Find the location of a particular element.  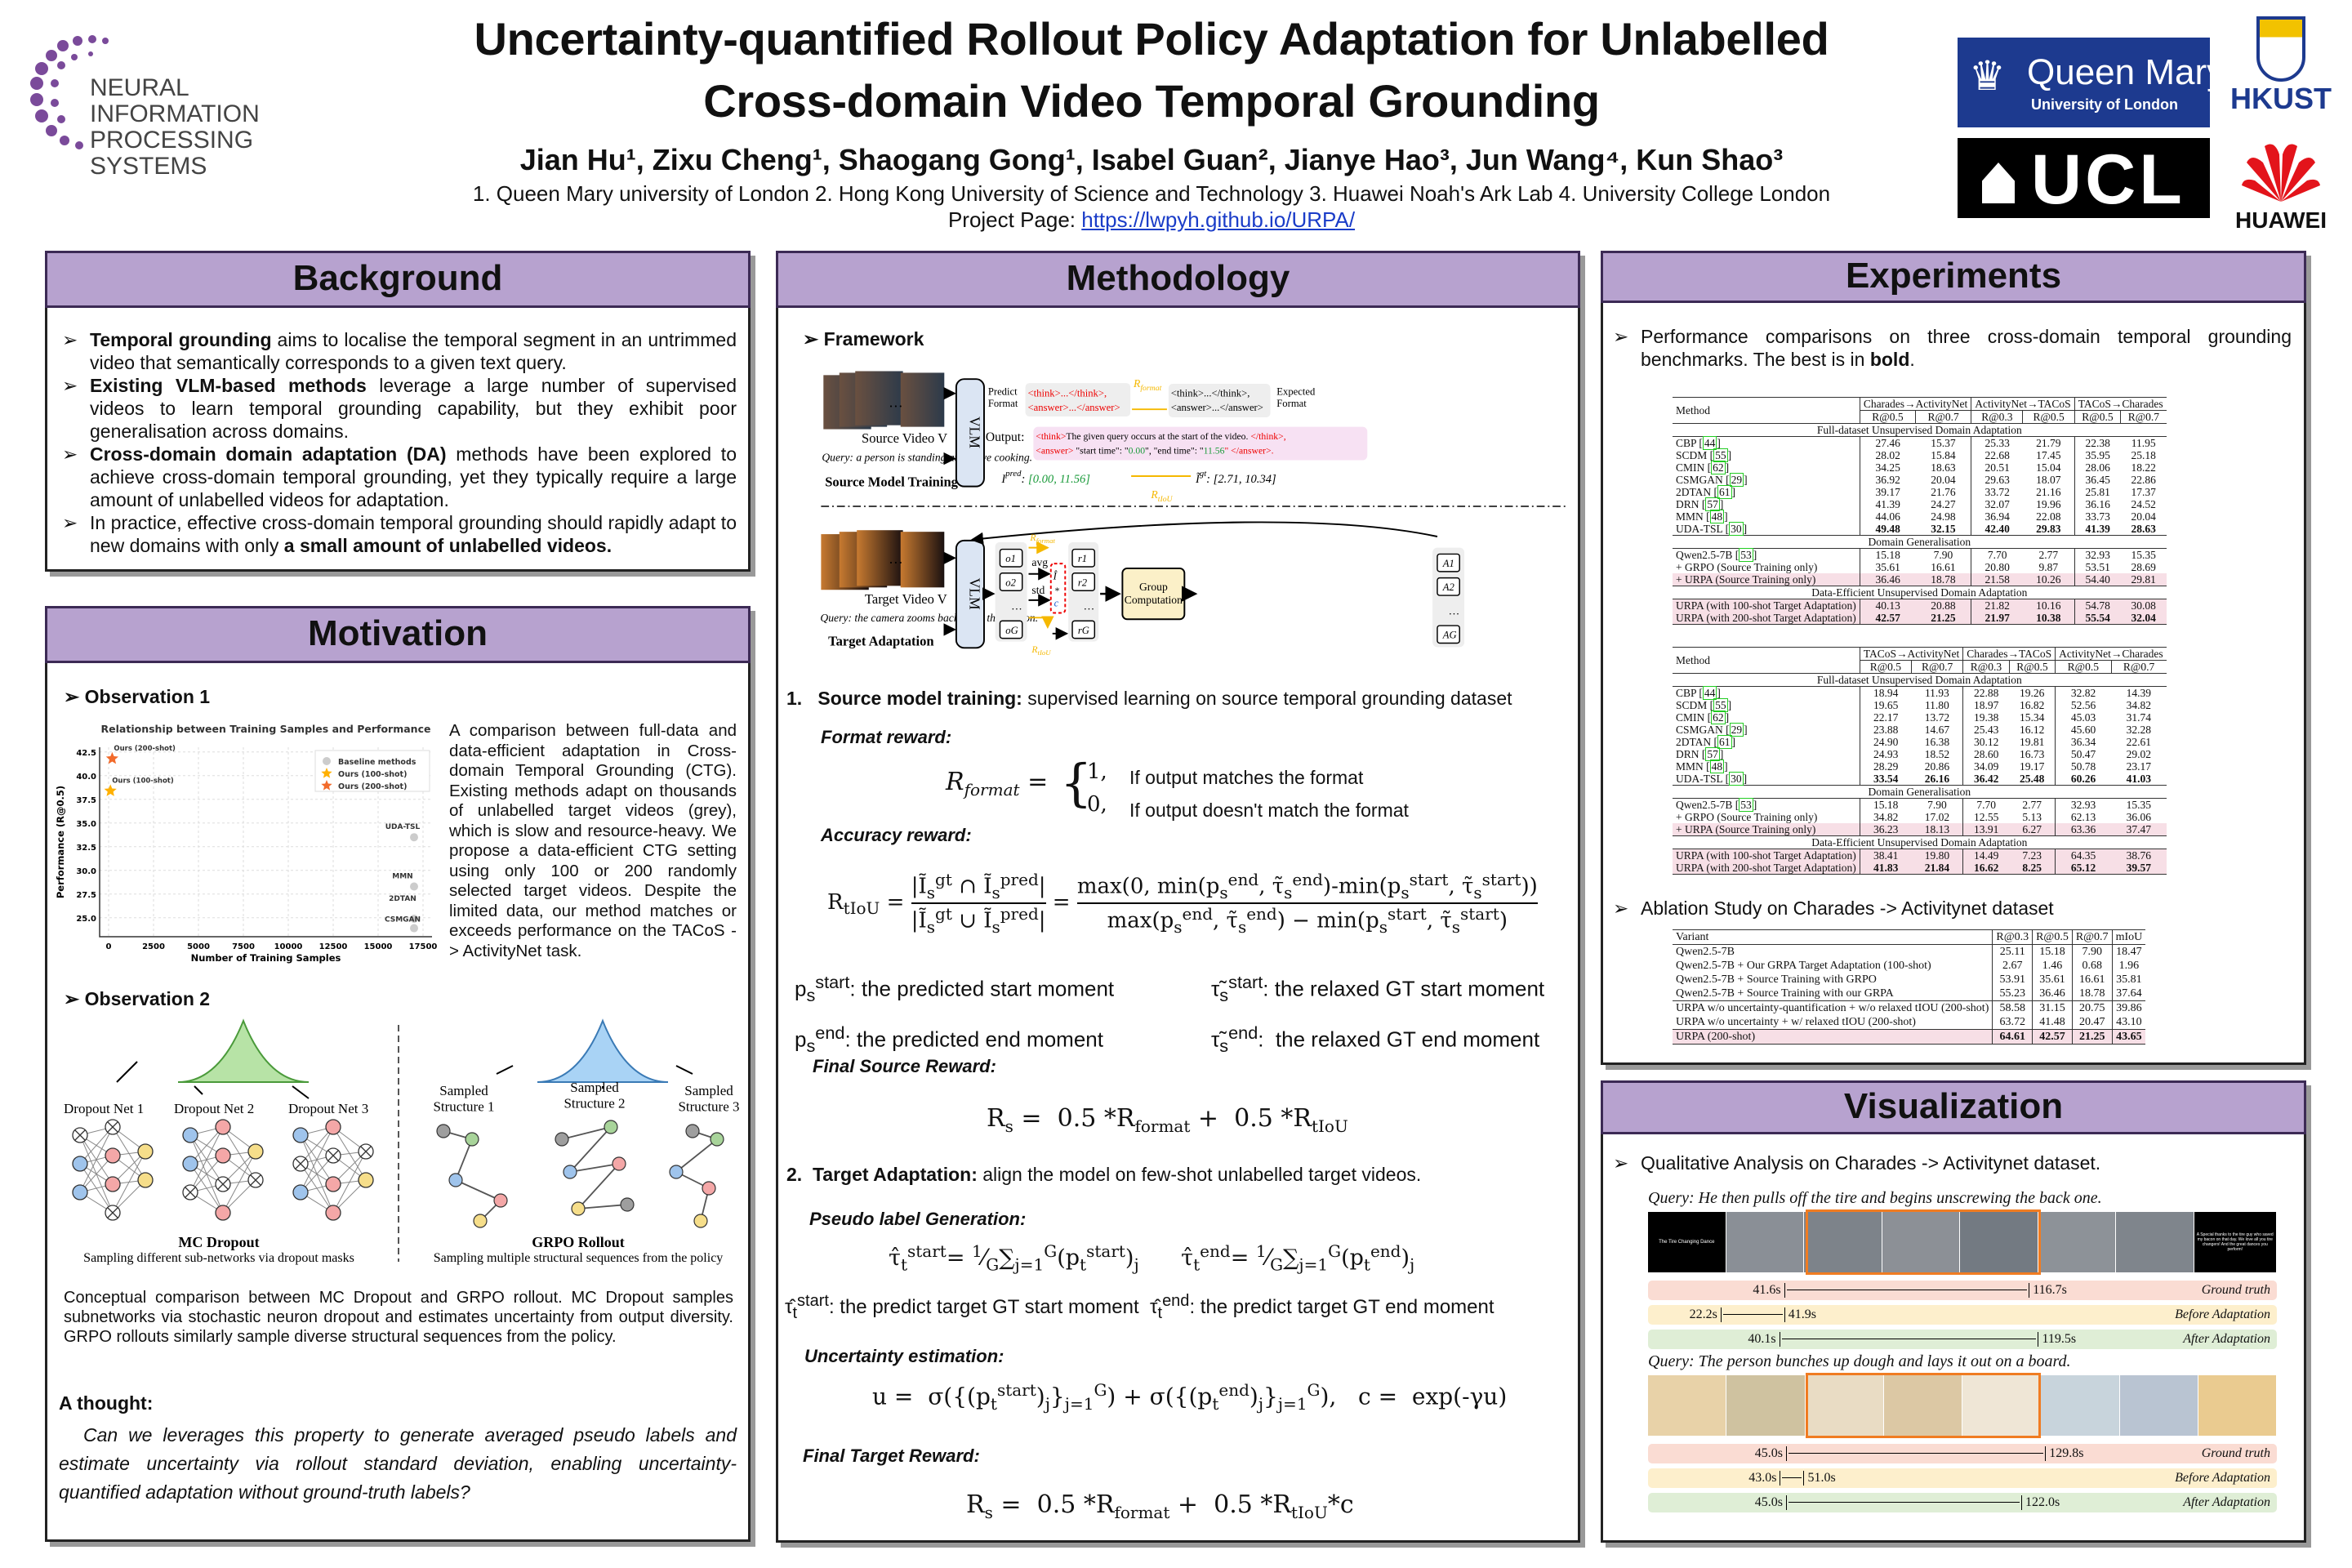

svg-text: oG is located at coordinates (1012, 630).